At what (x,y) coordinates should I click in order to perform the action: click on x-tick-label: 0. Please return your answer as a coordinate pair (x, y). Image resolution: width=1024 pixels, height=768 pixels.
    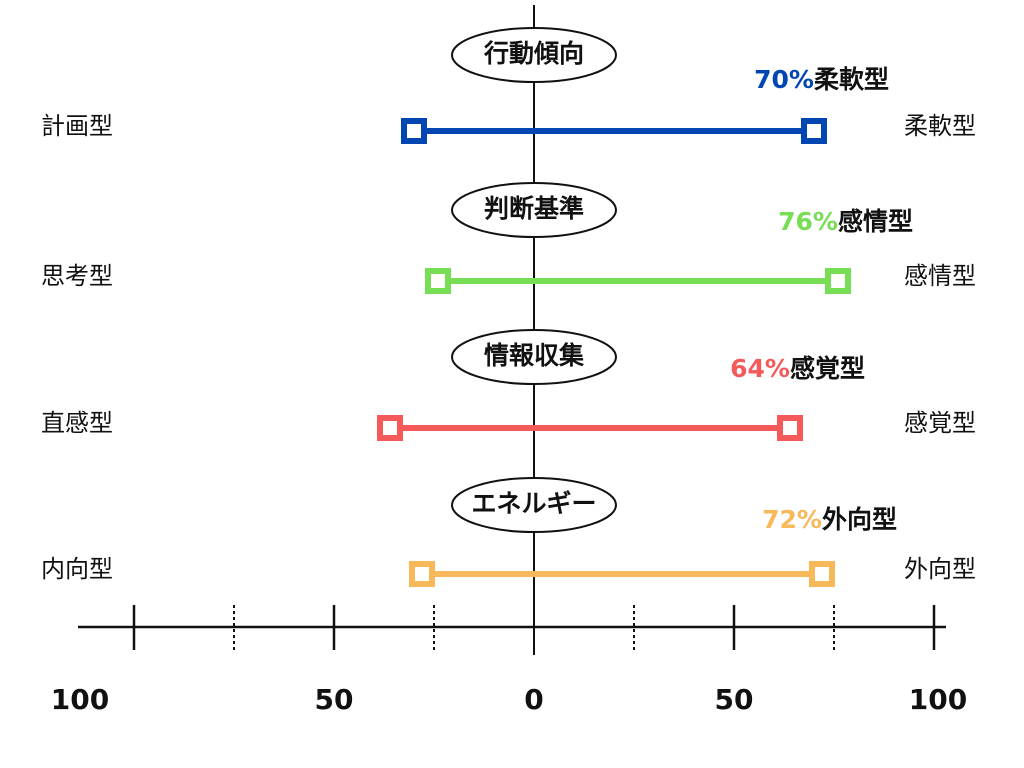
    Looking at the image, I should click on (533, 699).